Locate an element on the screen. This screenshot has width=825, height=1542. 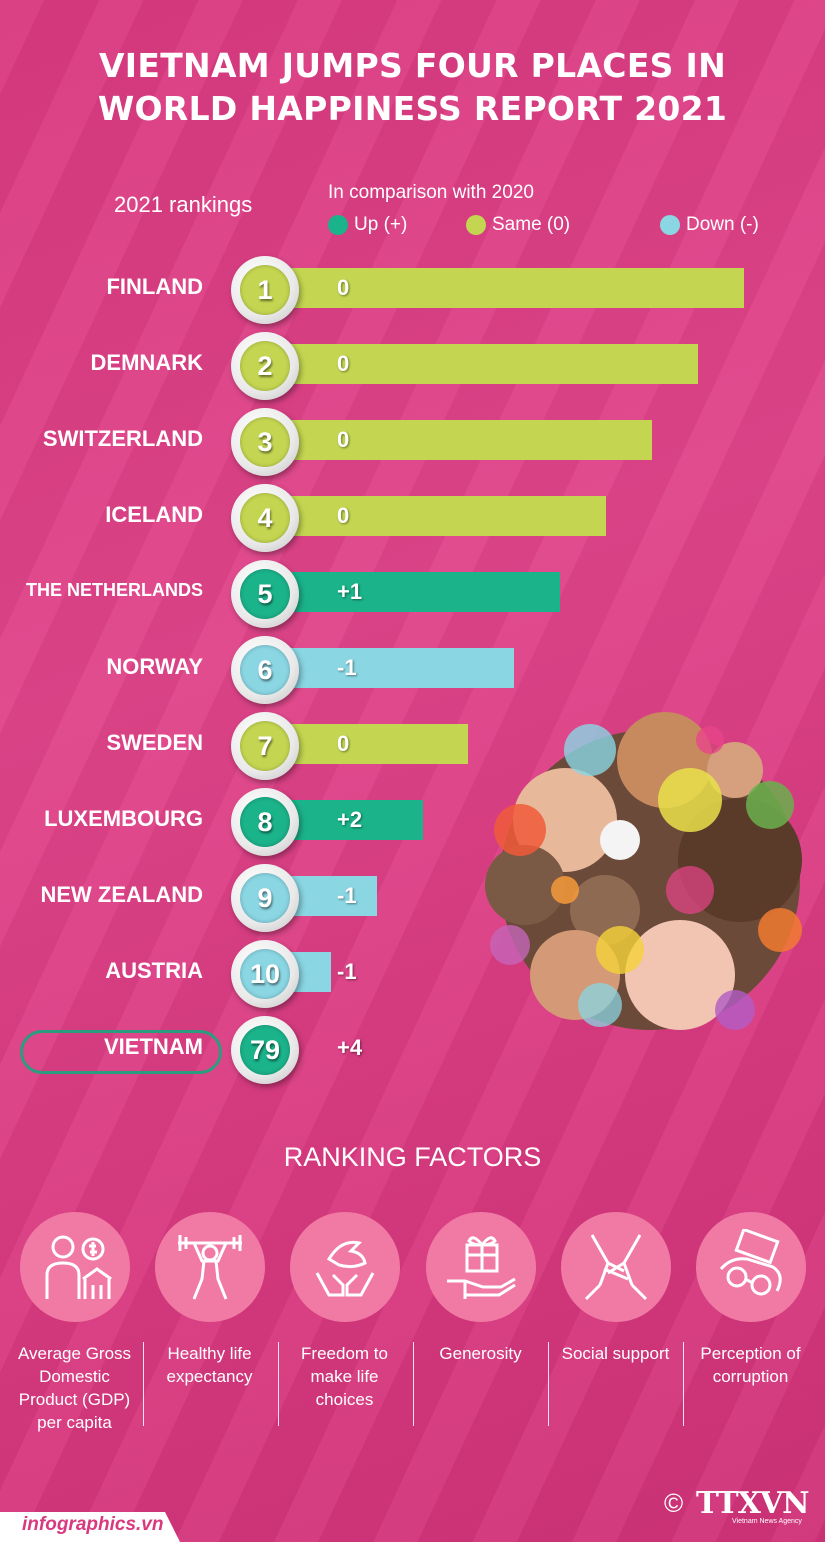
rank-number: 3 is located at coordinates (265, 442).